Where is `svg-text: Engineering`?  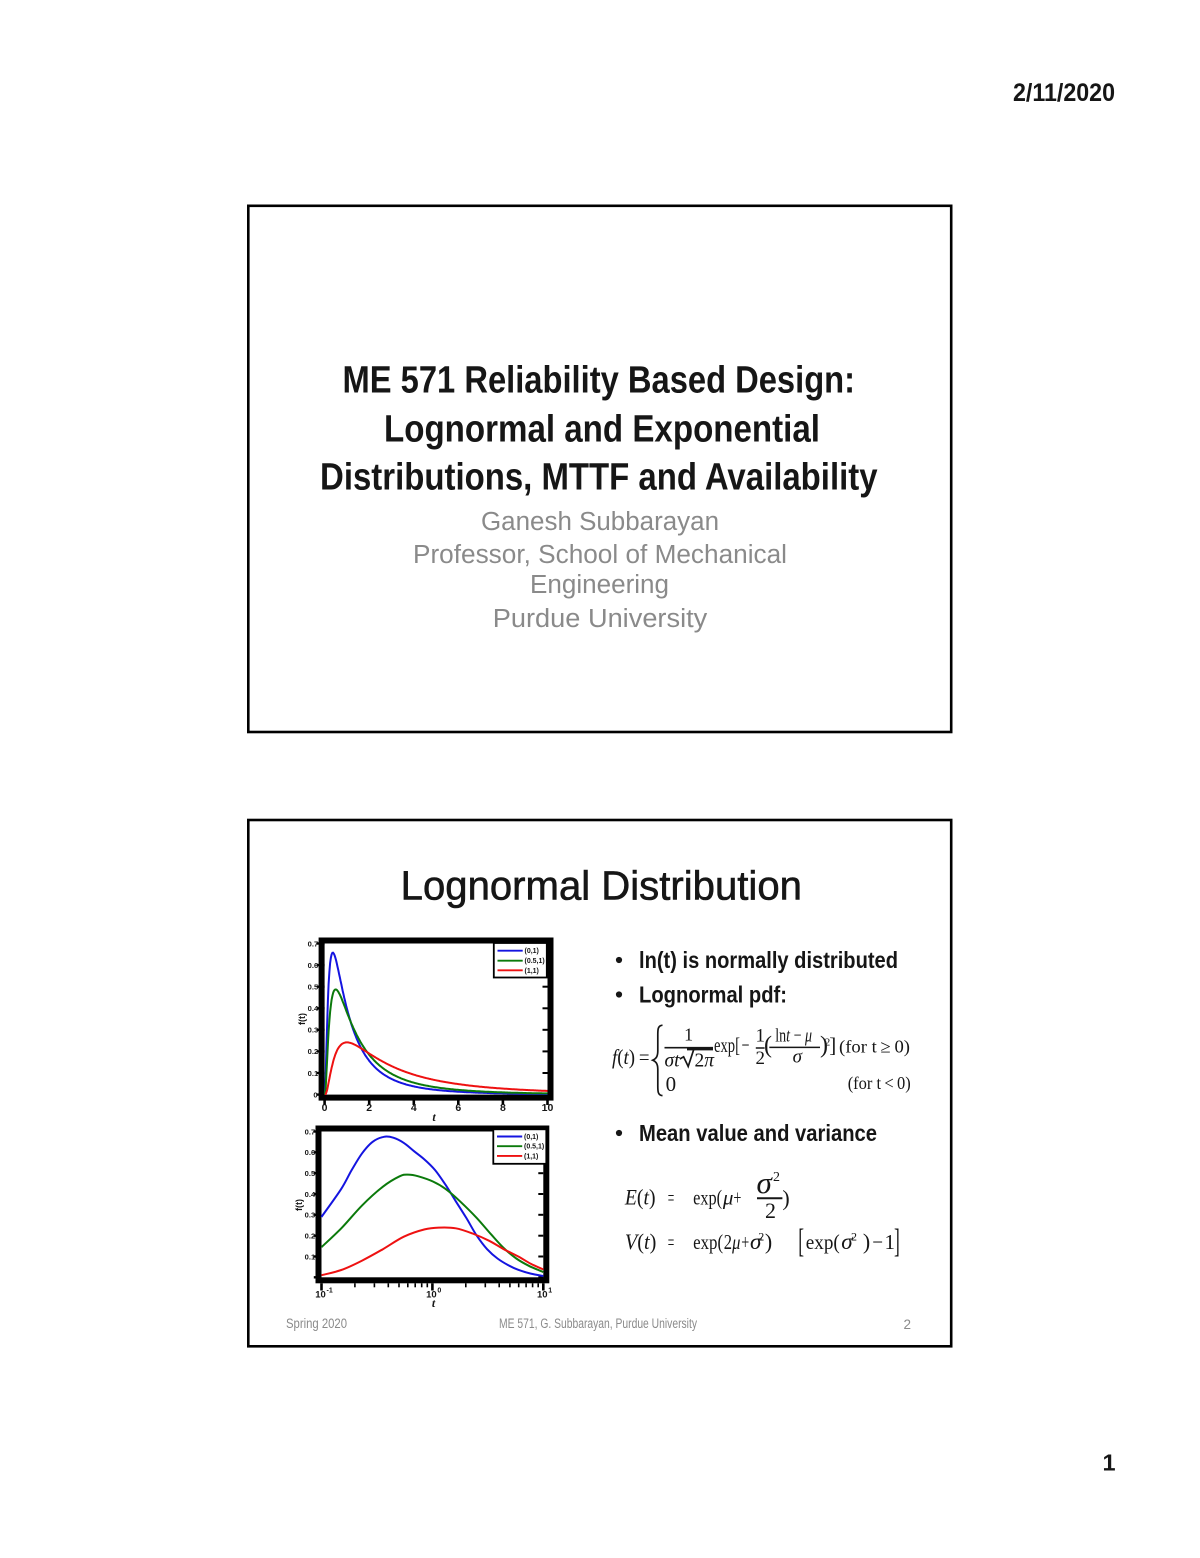 svg-text: Engineering is located at coordinates (599, 585).